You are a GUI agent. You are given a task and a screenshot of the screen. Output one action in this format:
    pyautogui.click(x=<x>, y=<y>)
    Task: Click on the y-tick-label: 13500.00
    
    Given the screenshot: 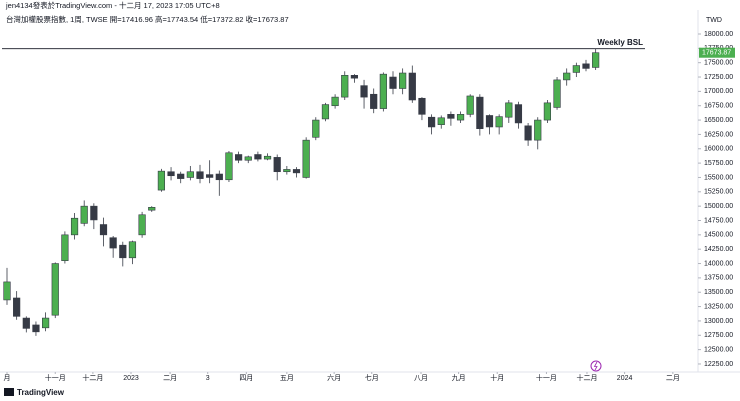 What is the action you would take?
    pyautogui.click(x=718, y=292)
    